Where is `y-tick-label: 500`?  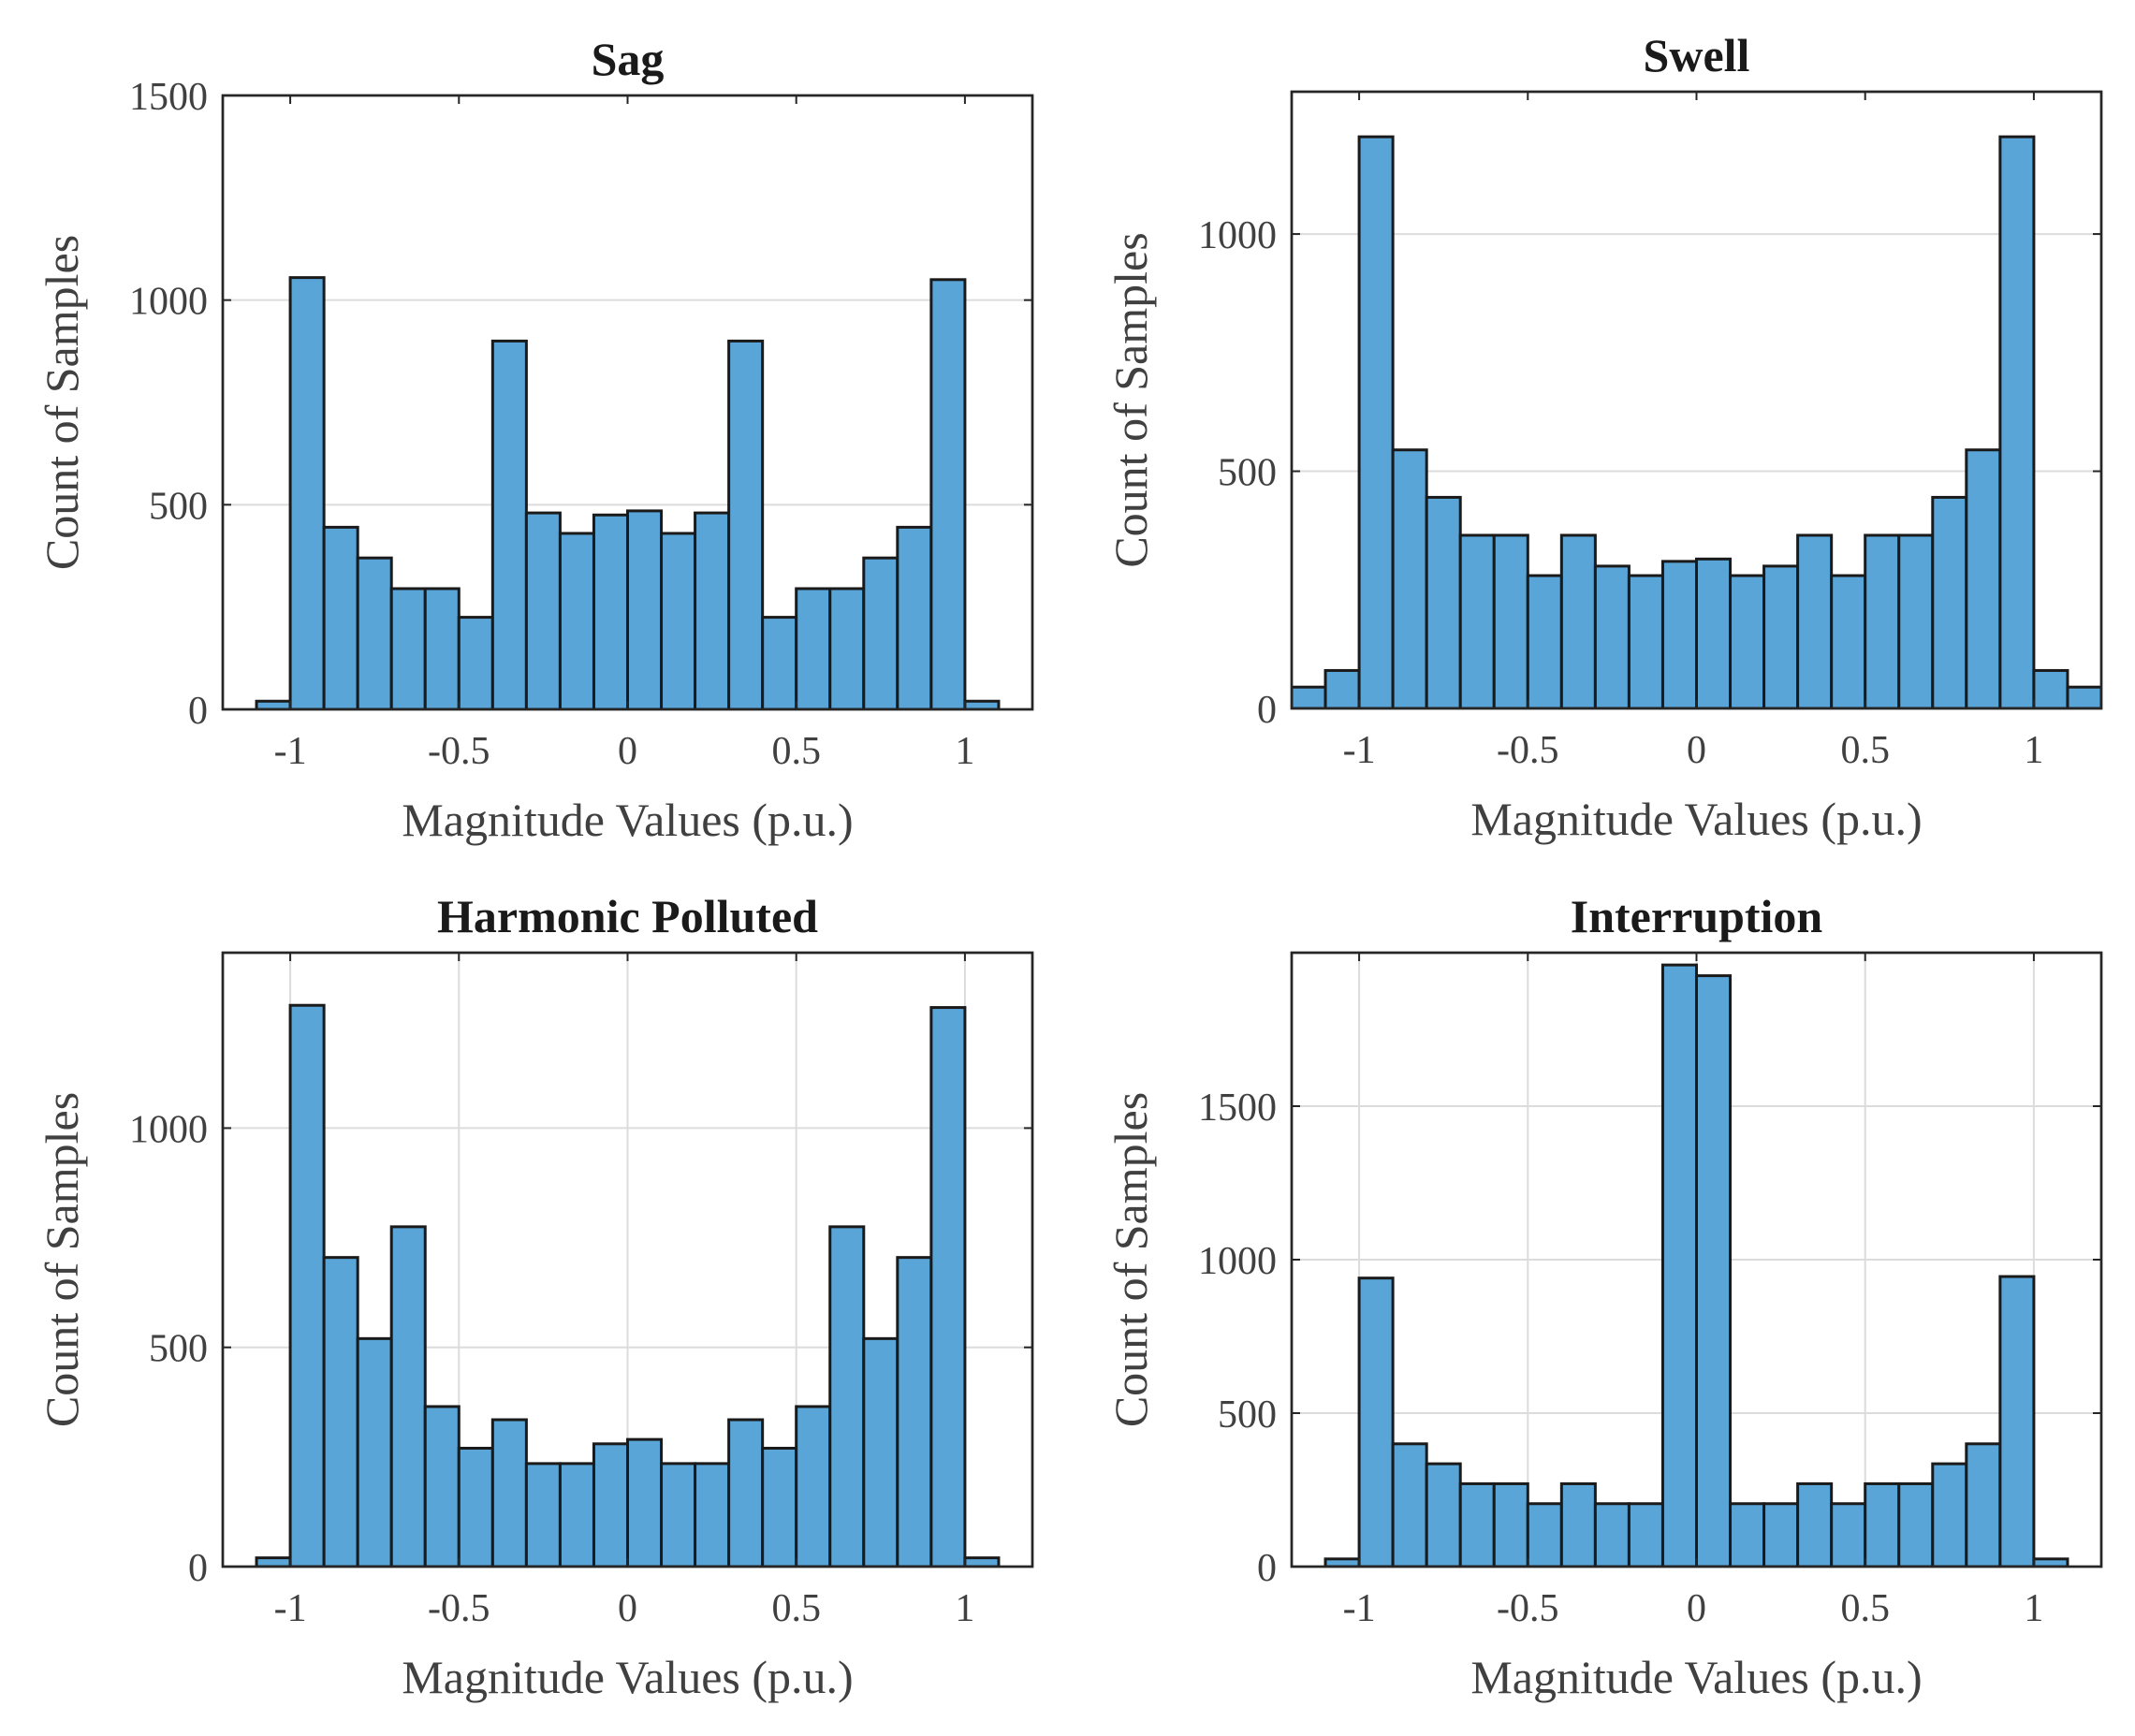 y-tick-label: 500 is located at coordinates (1247, 1415).